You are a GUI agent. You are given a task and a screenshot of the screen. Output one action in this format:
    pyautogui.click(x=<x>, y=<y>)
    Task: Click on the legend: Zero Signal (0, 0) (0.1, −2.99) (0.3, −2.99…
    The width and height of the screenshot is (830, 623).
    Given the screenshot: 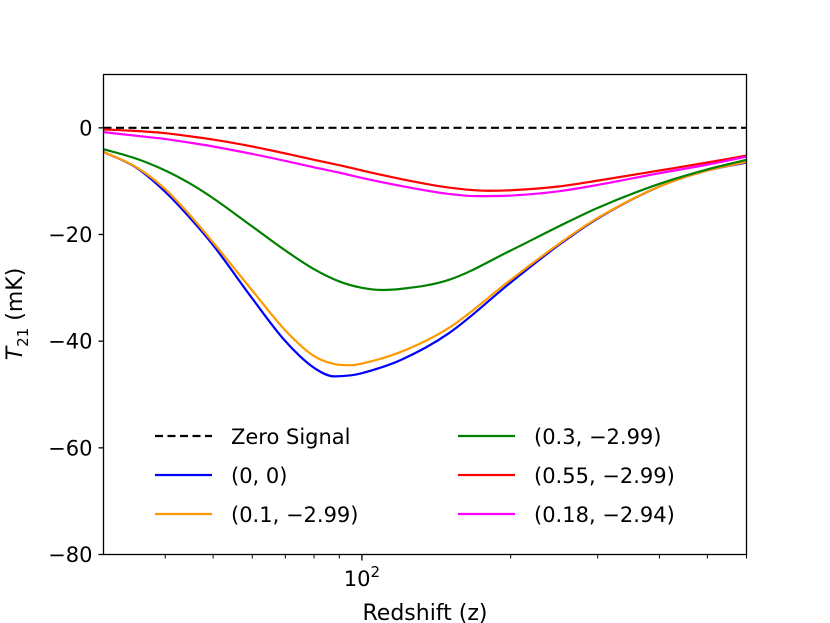 What is the action you would take?
    pyautogui.click(x=415, y=476)
    